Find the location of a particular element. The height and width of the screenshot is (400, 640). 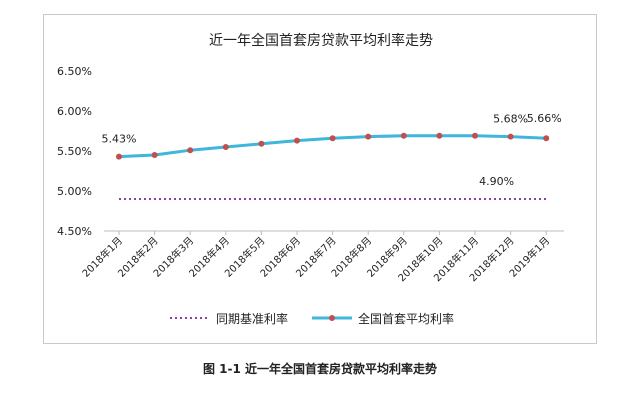

chart-title: 近一年全国首套房贷款平均利率走势 is located at coordinates (321, 40).